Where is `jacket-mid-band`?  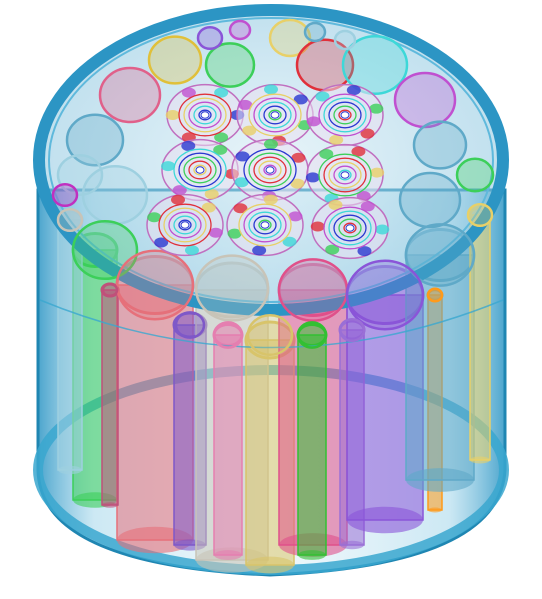
jacket-mid-band is located at coordinates (271, 324).